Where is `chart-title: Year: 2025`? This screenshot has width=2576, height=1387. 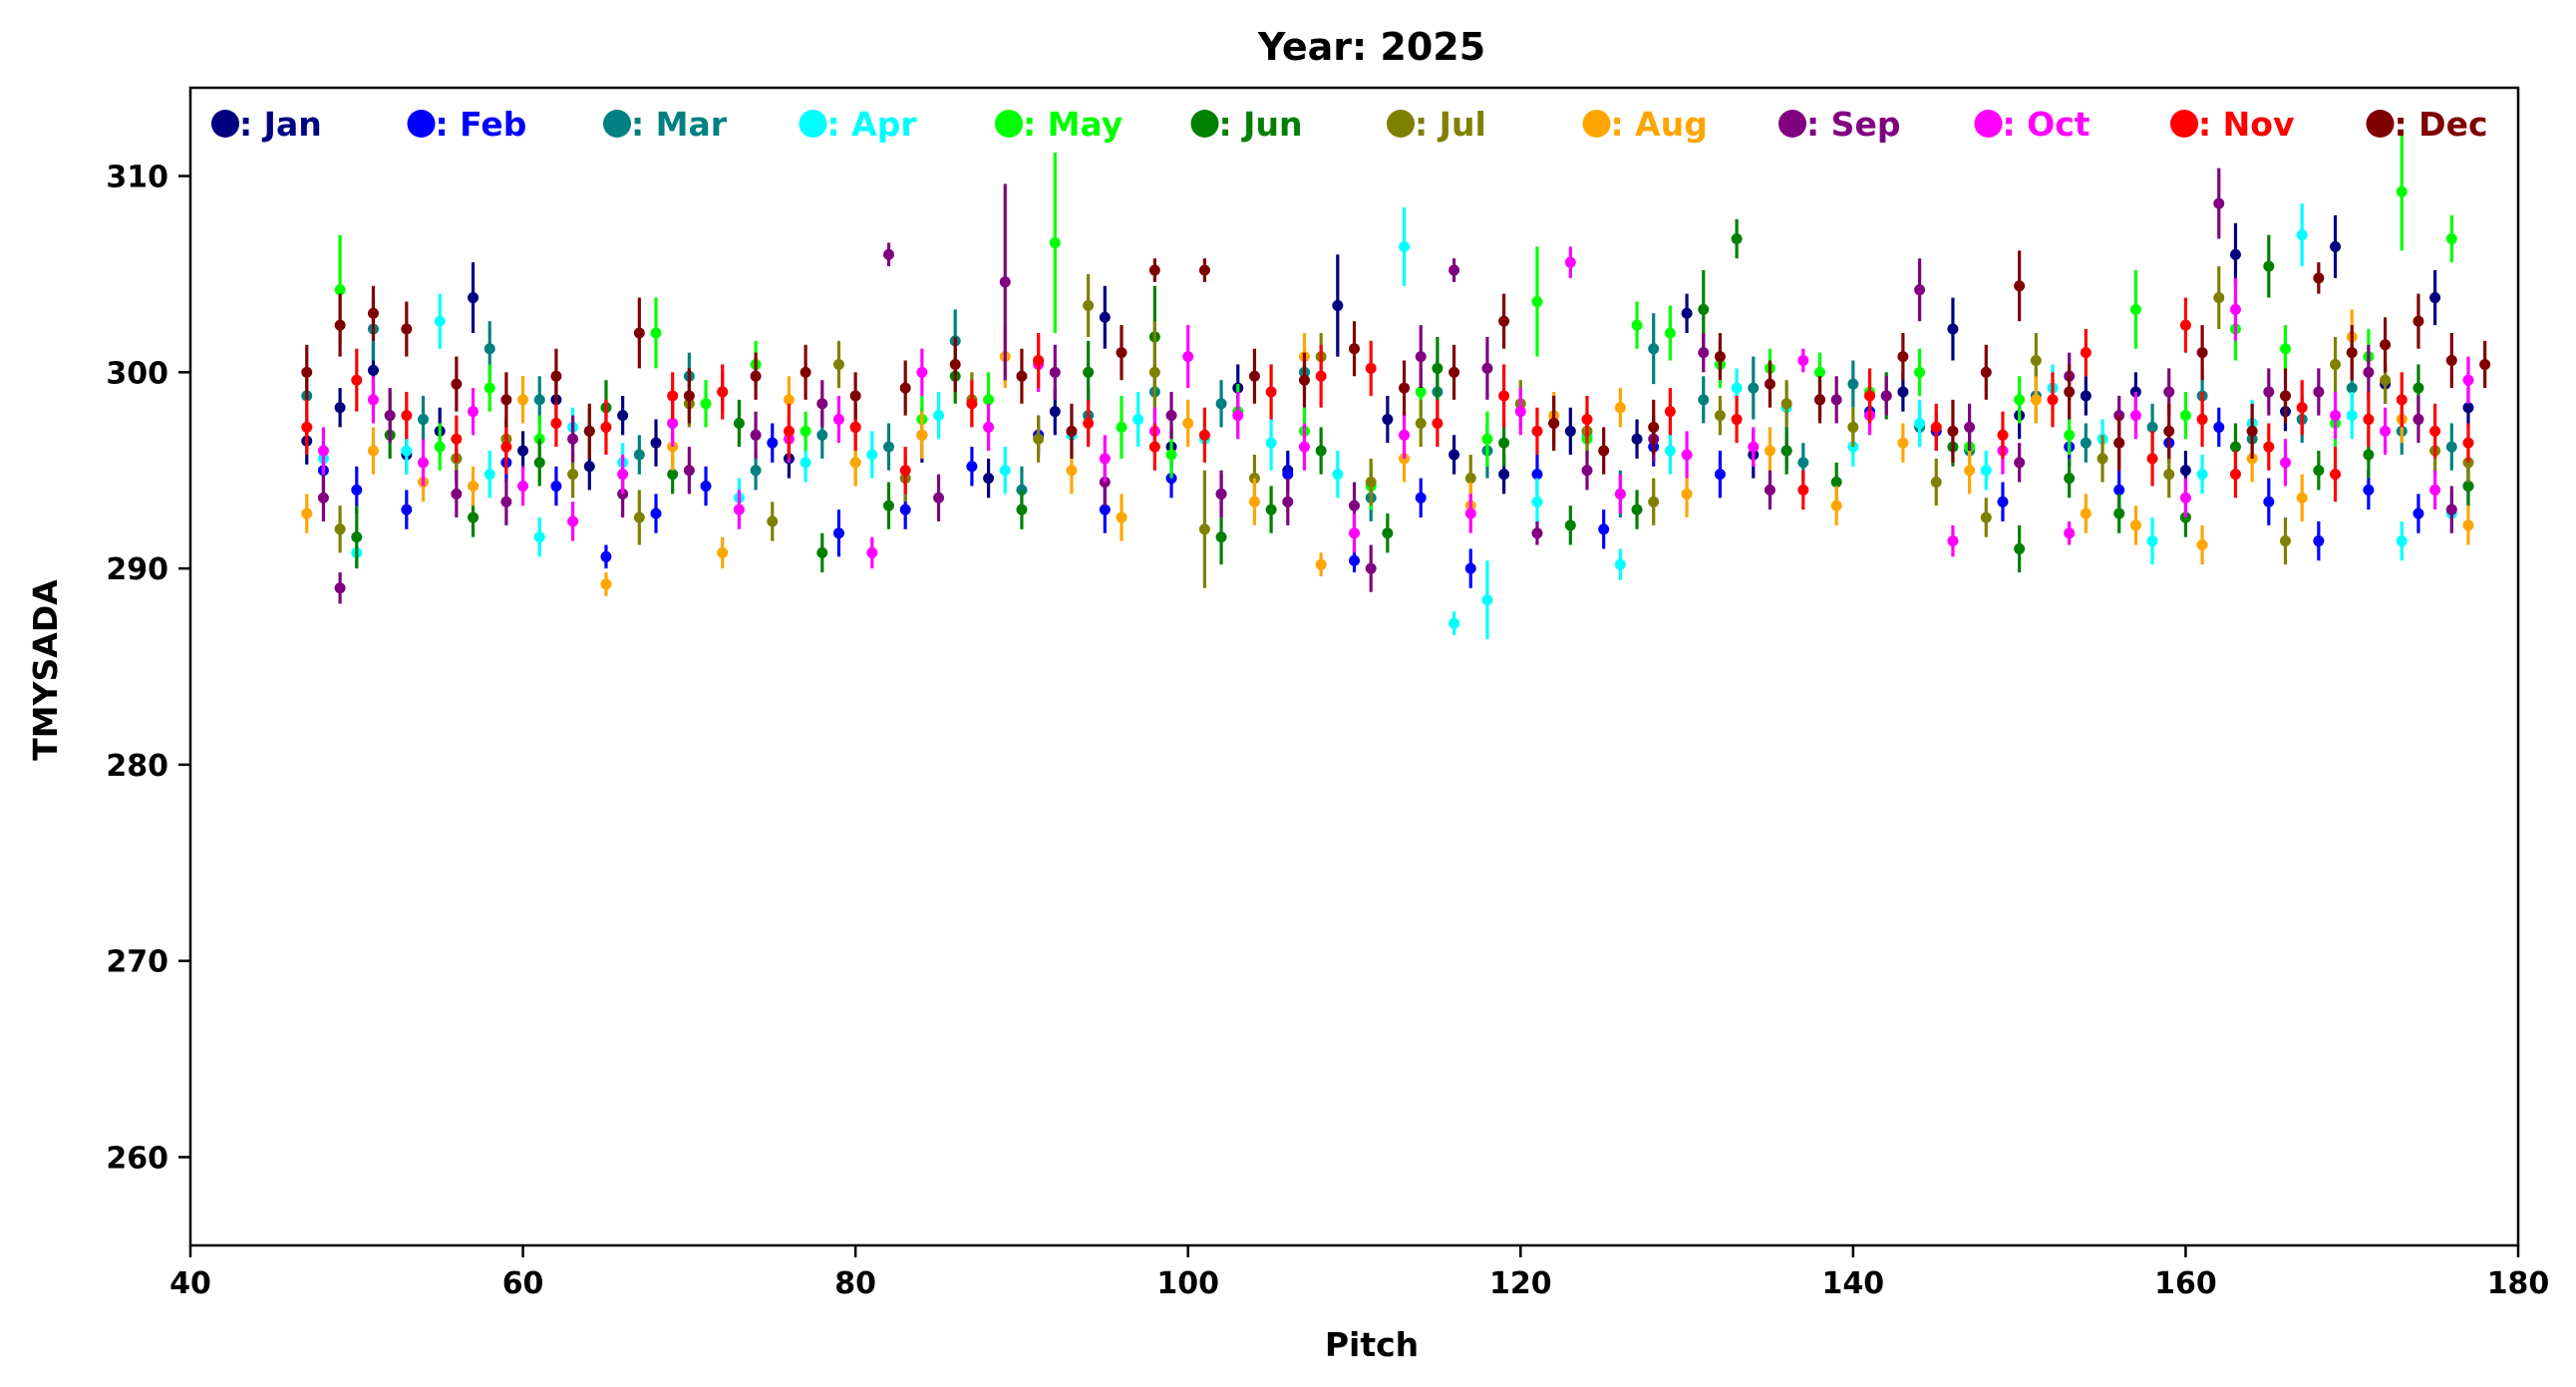
chart-title: Year: 2025 is located at coordinates (1371, 47).